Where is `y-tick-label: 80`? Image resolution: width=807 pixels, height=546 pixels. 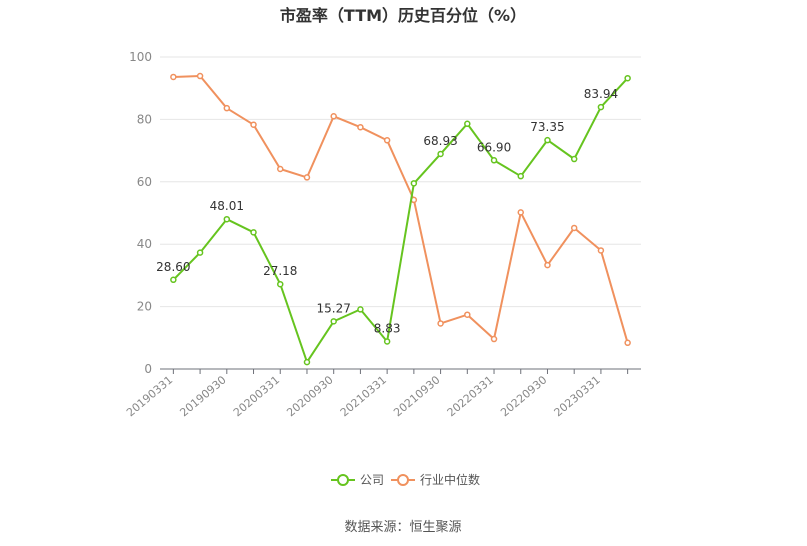
y-tick-label: 80 is located at coordinates (144, 119).